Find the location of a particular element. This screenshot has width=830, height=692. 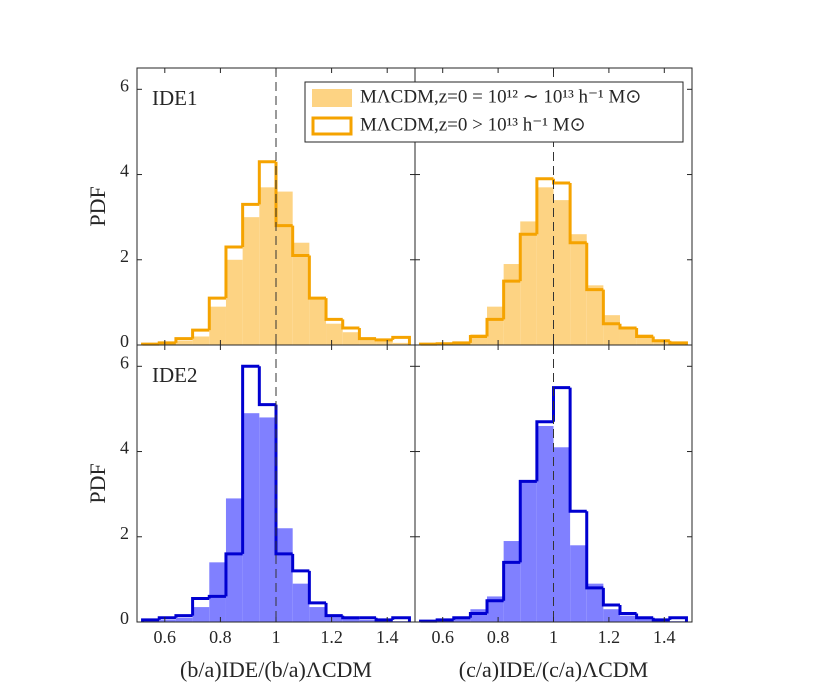

panel-label: IDE2 is located at coordinates (175, 375).